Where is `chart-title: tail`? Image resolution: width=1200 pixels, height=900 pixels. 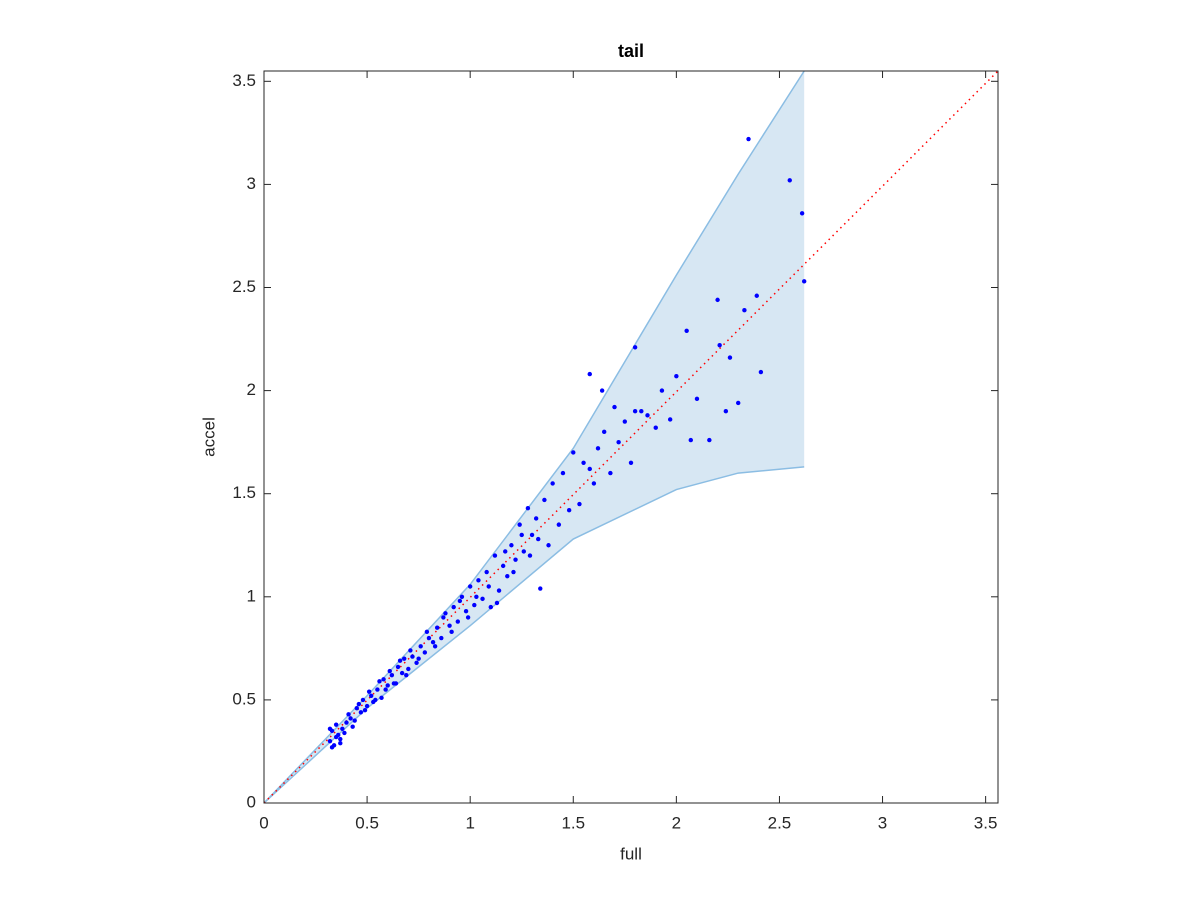
chart-title: tail is located at coordinates (631, 51).